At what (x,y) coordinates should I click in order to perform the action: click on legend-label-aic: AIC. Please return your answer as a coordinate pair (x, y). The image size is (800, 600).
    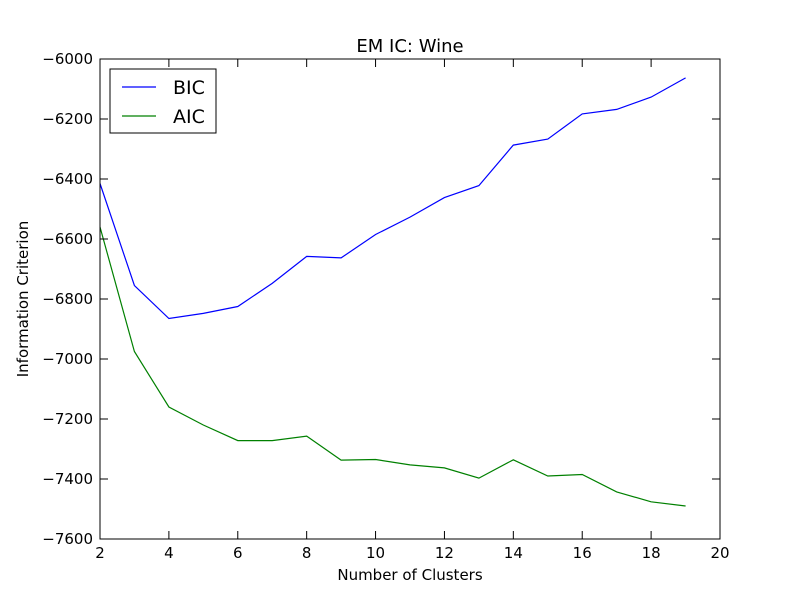
    Looking at the image, I should click on (189, 117).